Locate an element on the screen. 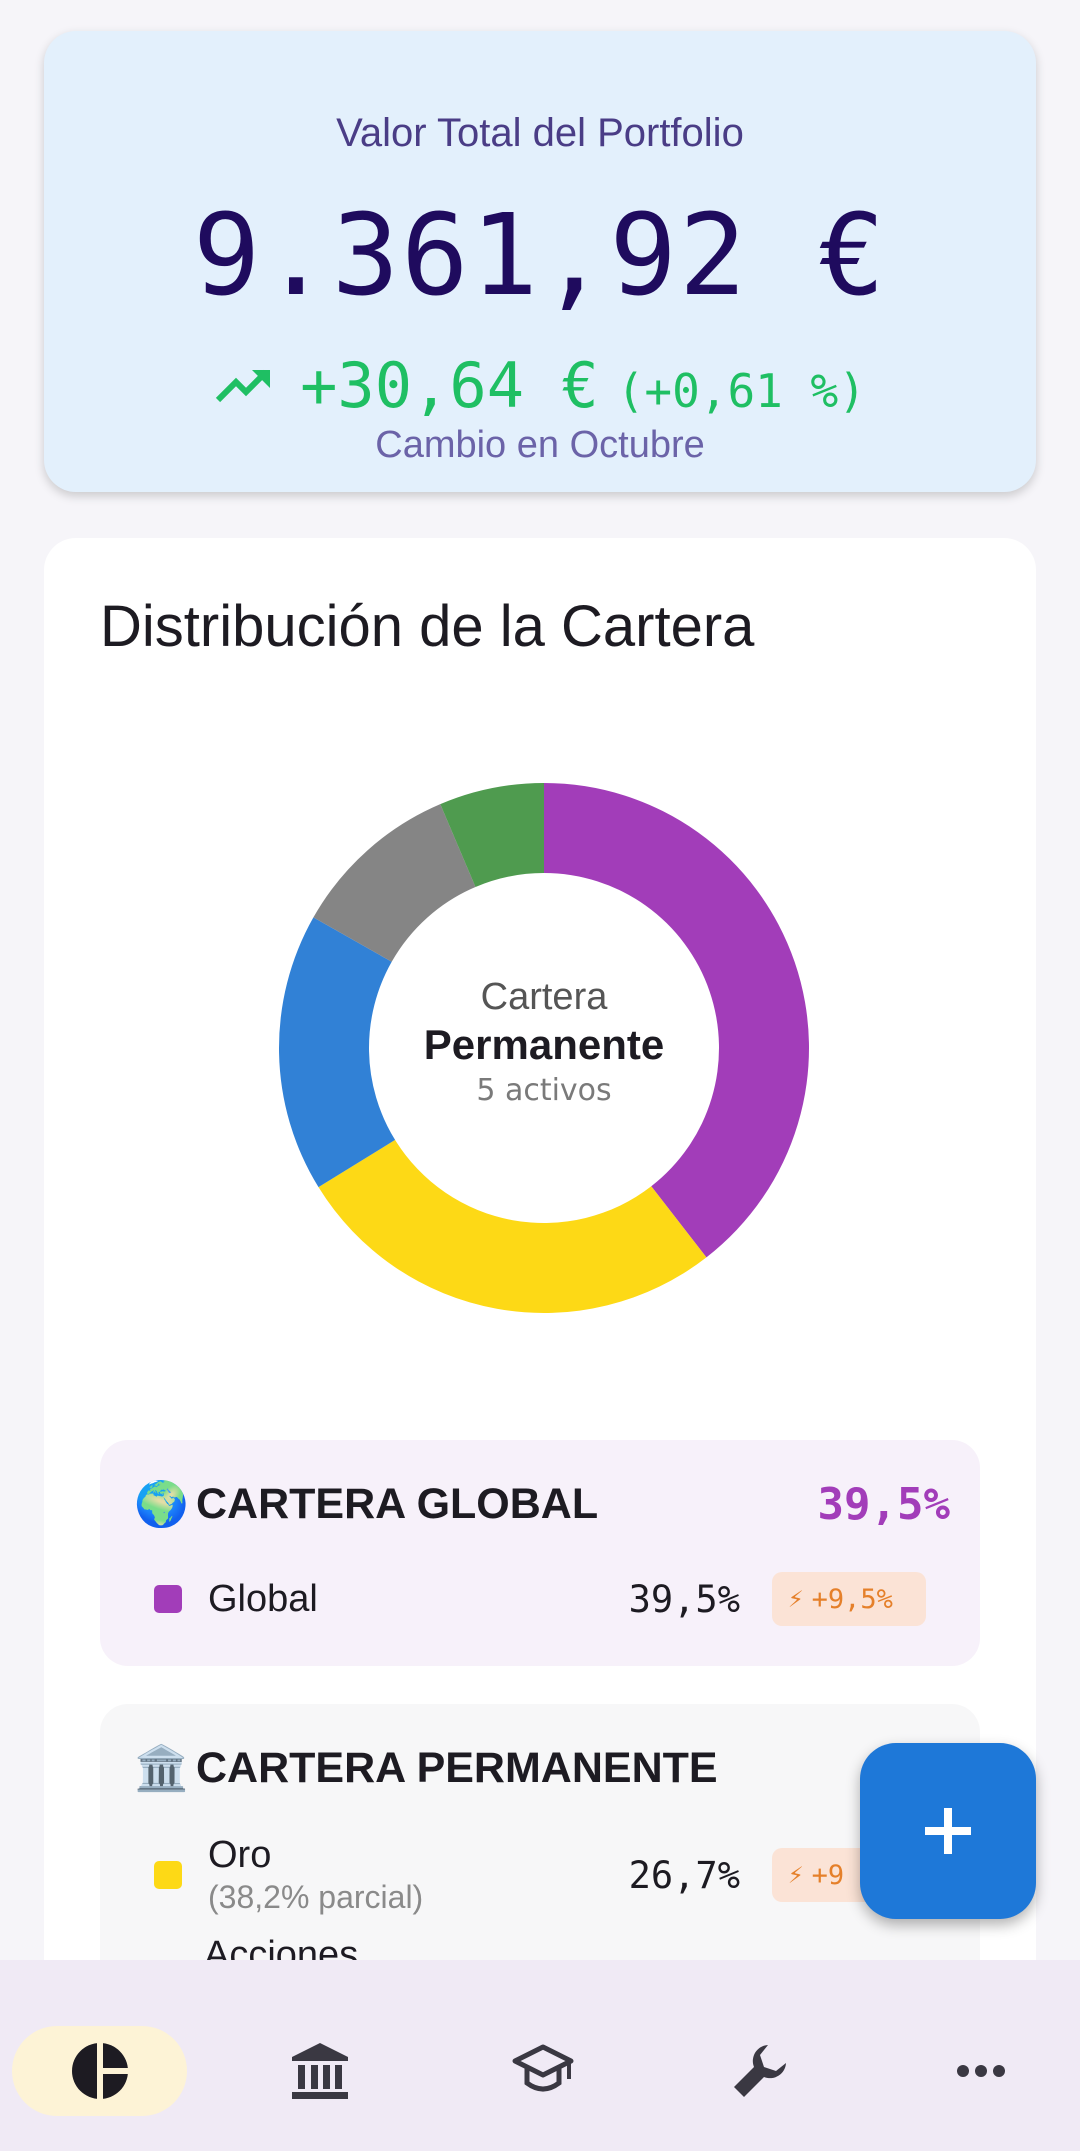 Image resolution: width=1080 pixels, height=2151 pixels. change-percent: (+0,61 %) is located at coordinates (741, 391).